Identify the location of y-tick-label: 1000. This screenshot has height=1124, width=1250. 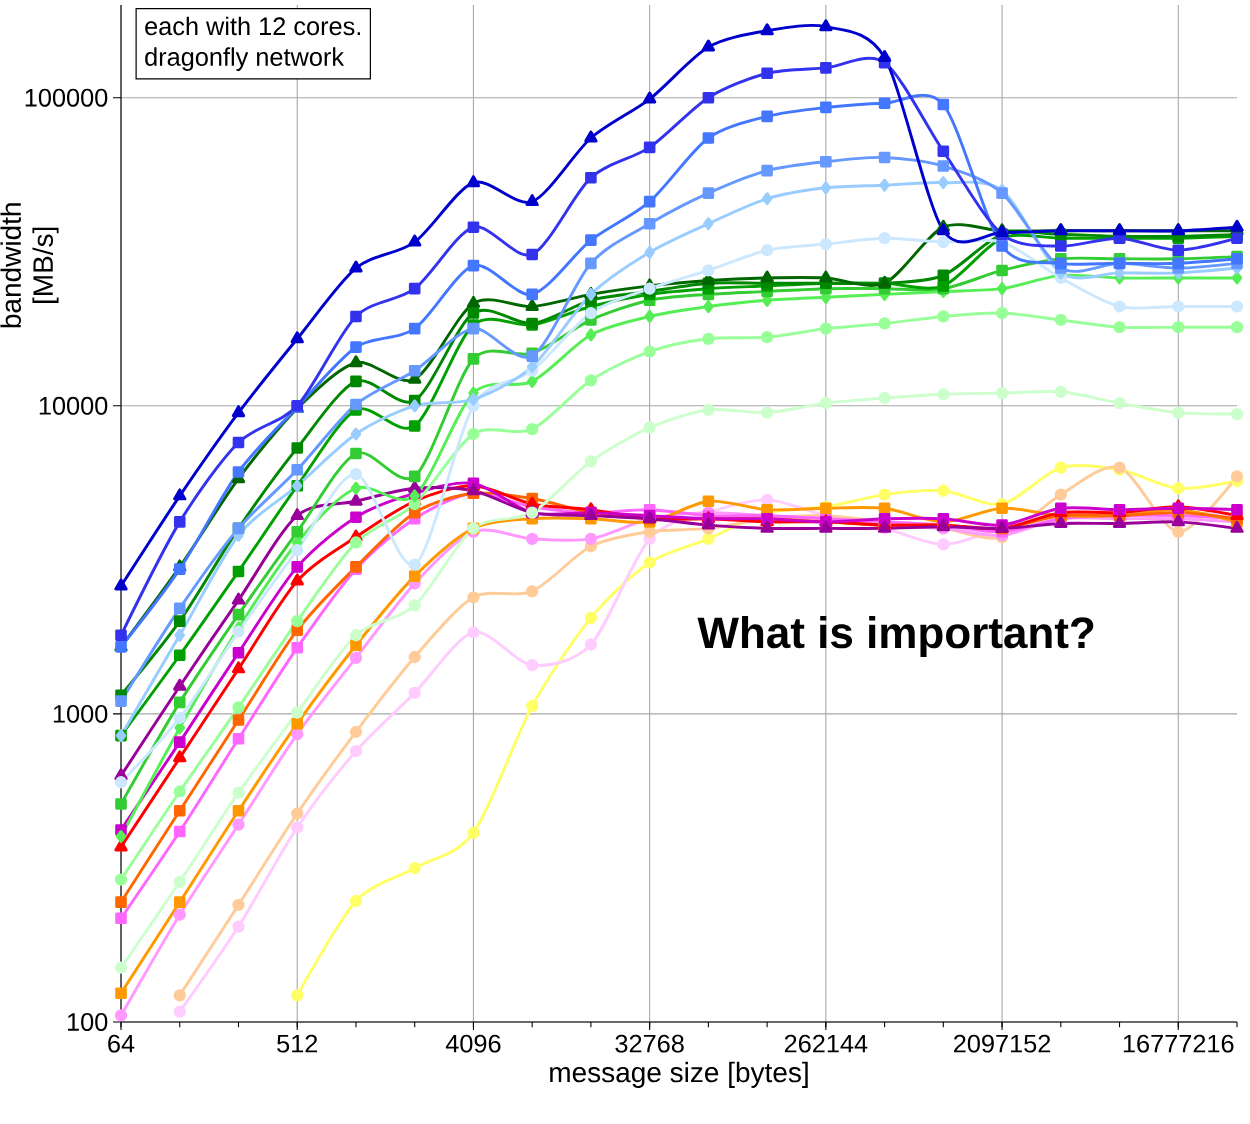
(80, 713).